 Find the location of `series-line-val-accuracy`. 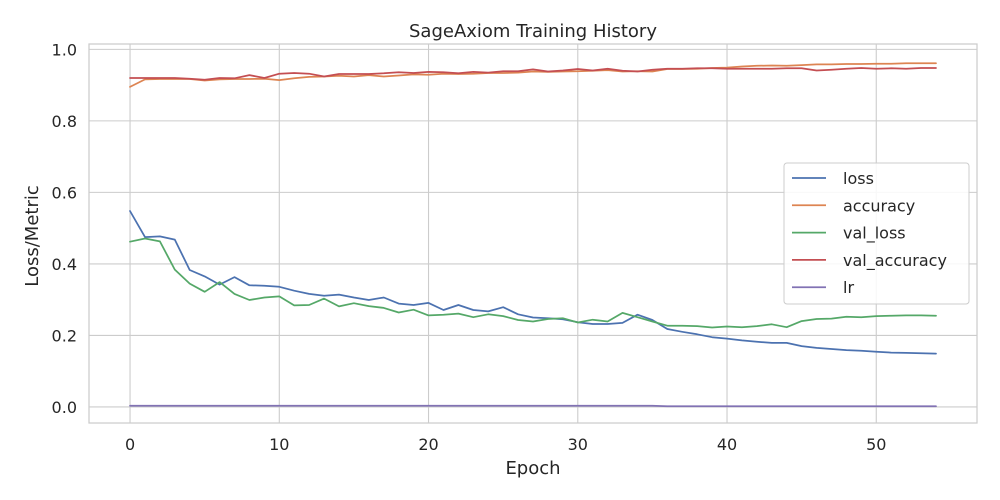

series-line-val-accuracy is located at coordinates (533, 74).